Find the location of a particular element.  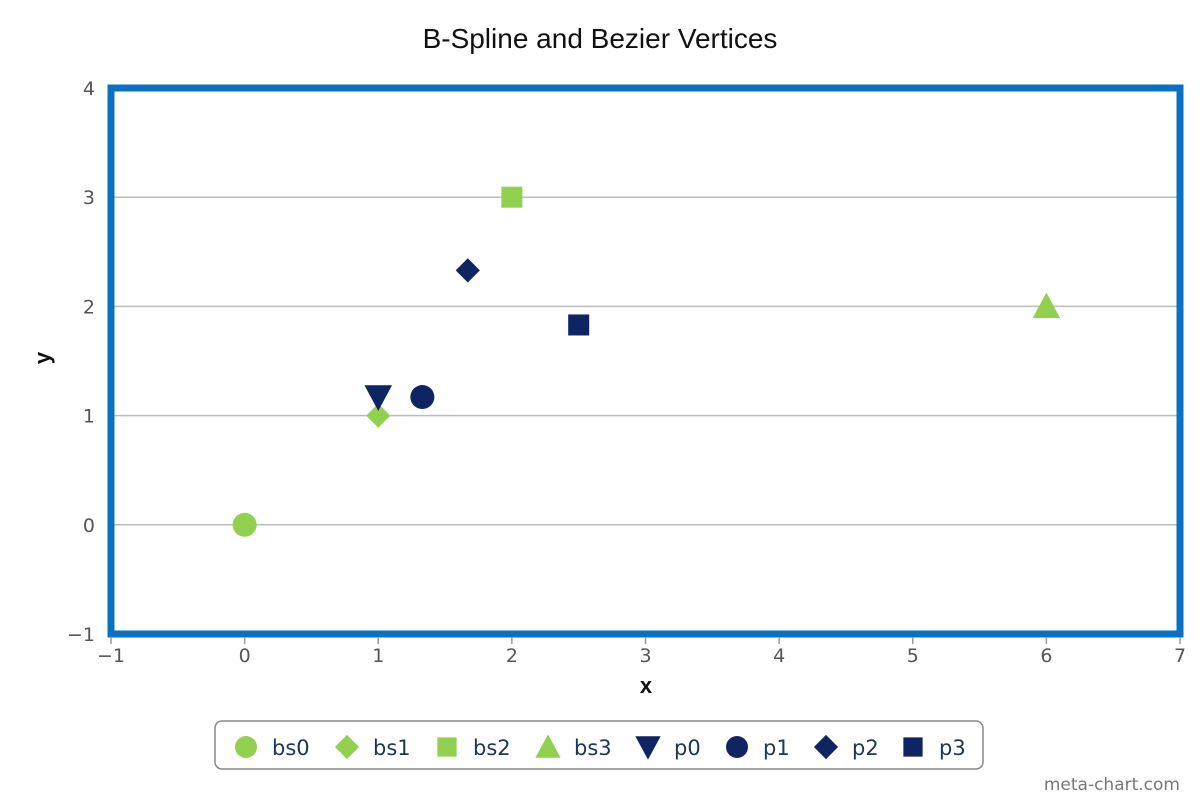

legend-label-p3: p3 is located at coordinates (952, 748).